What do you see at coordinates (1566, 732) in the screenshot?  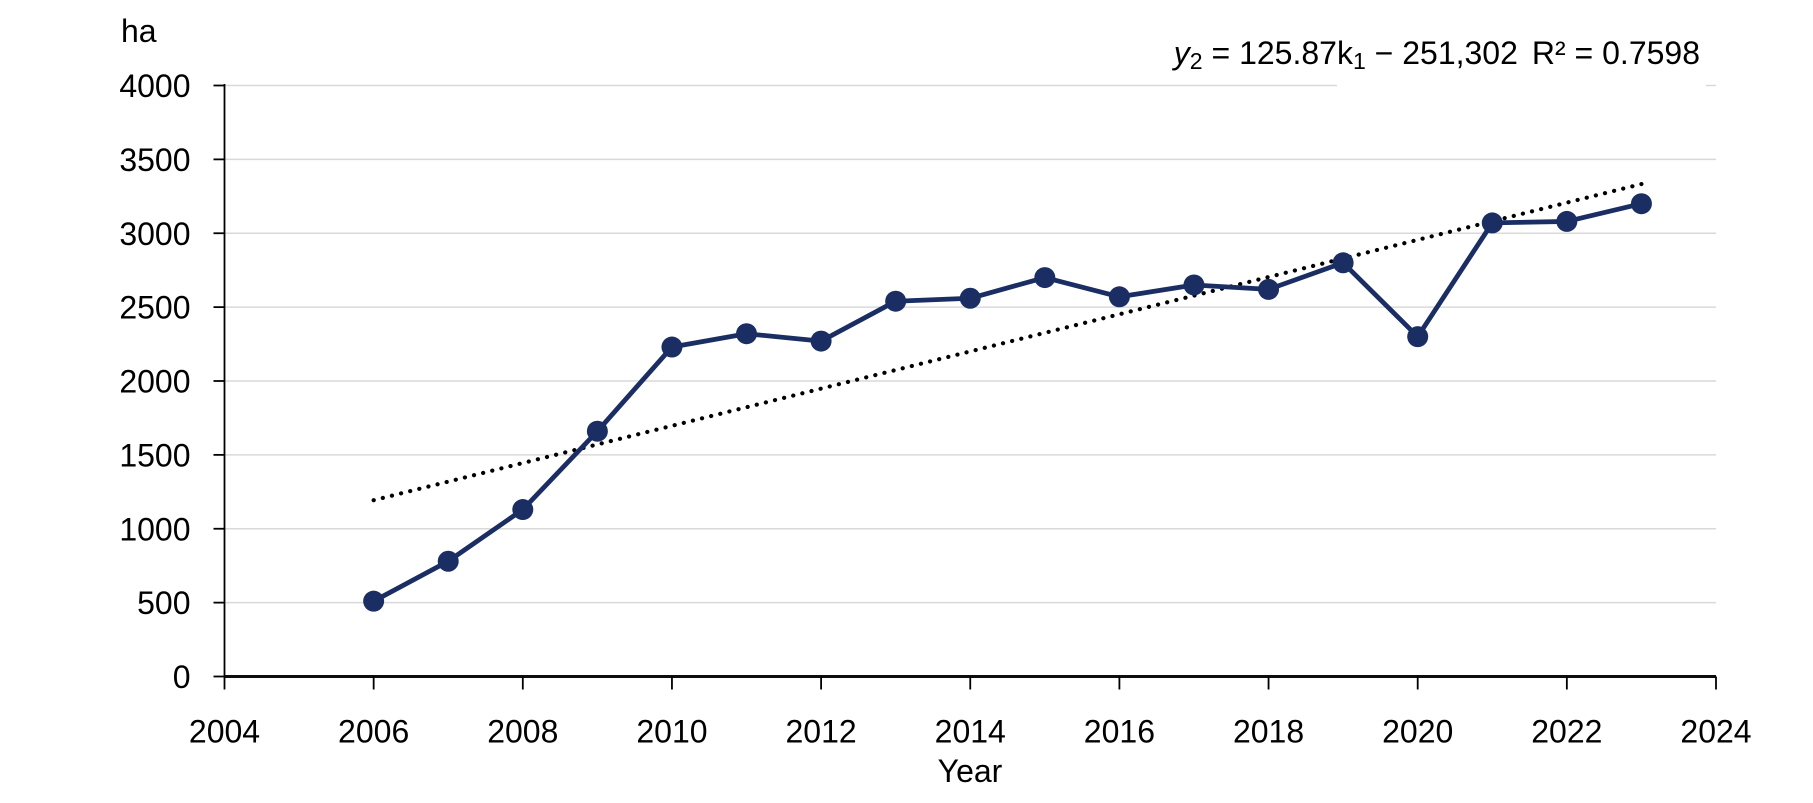 I see `x-tick-label-2022: 2022` at bounding box center [1566, 732].